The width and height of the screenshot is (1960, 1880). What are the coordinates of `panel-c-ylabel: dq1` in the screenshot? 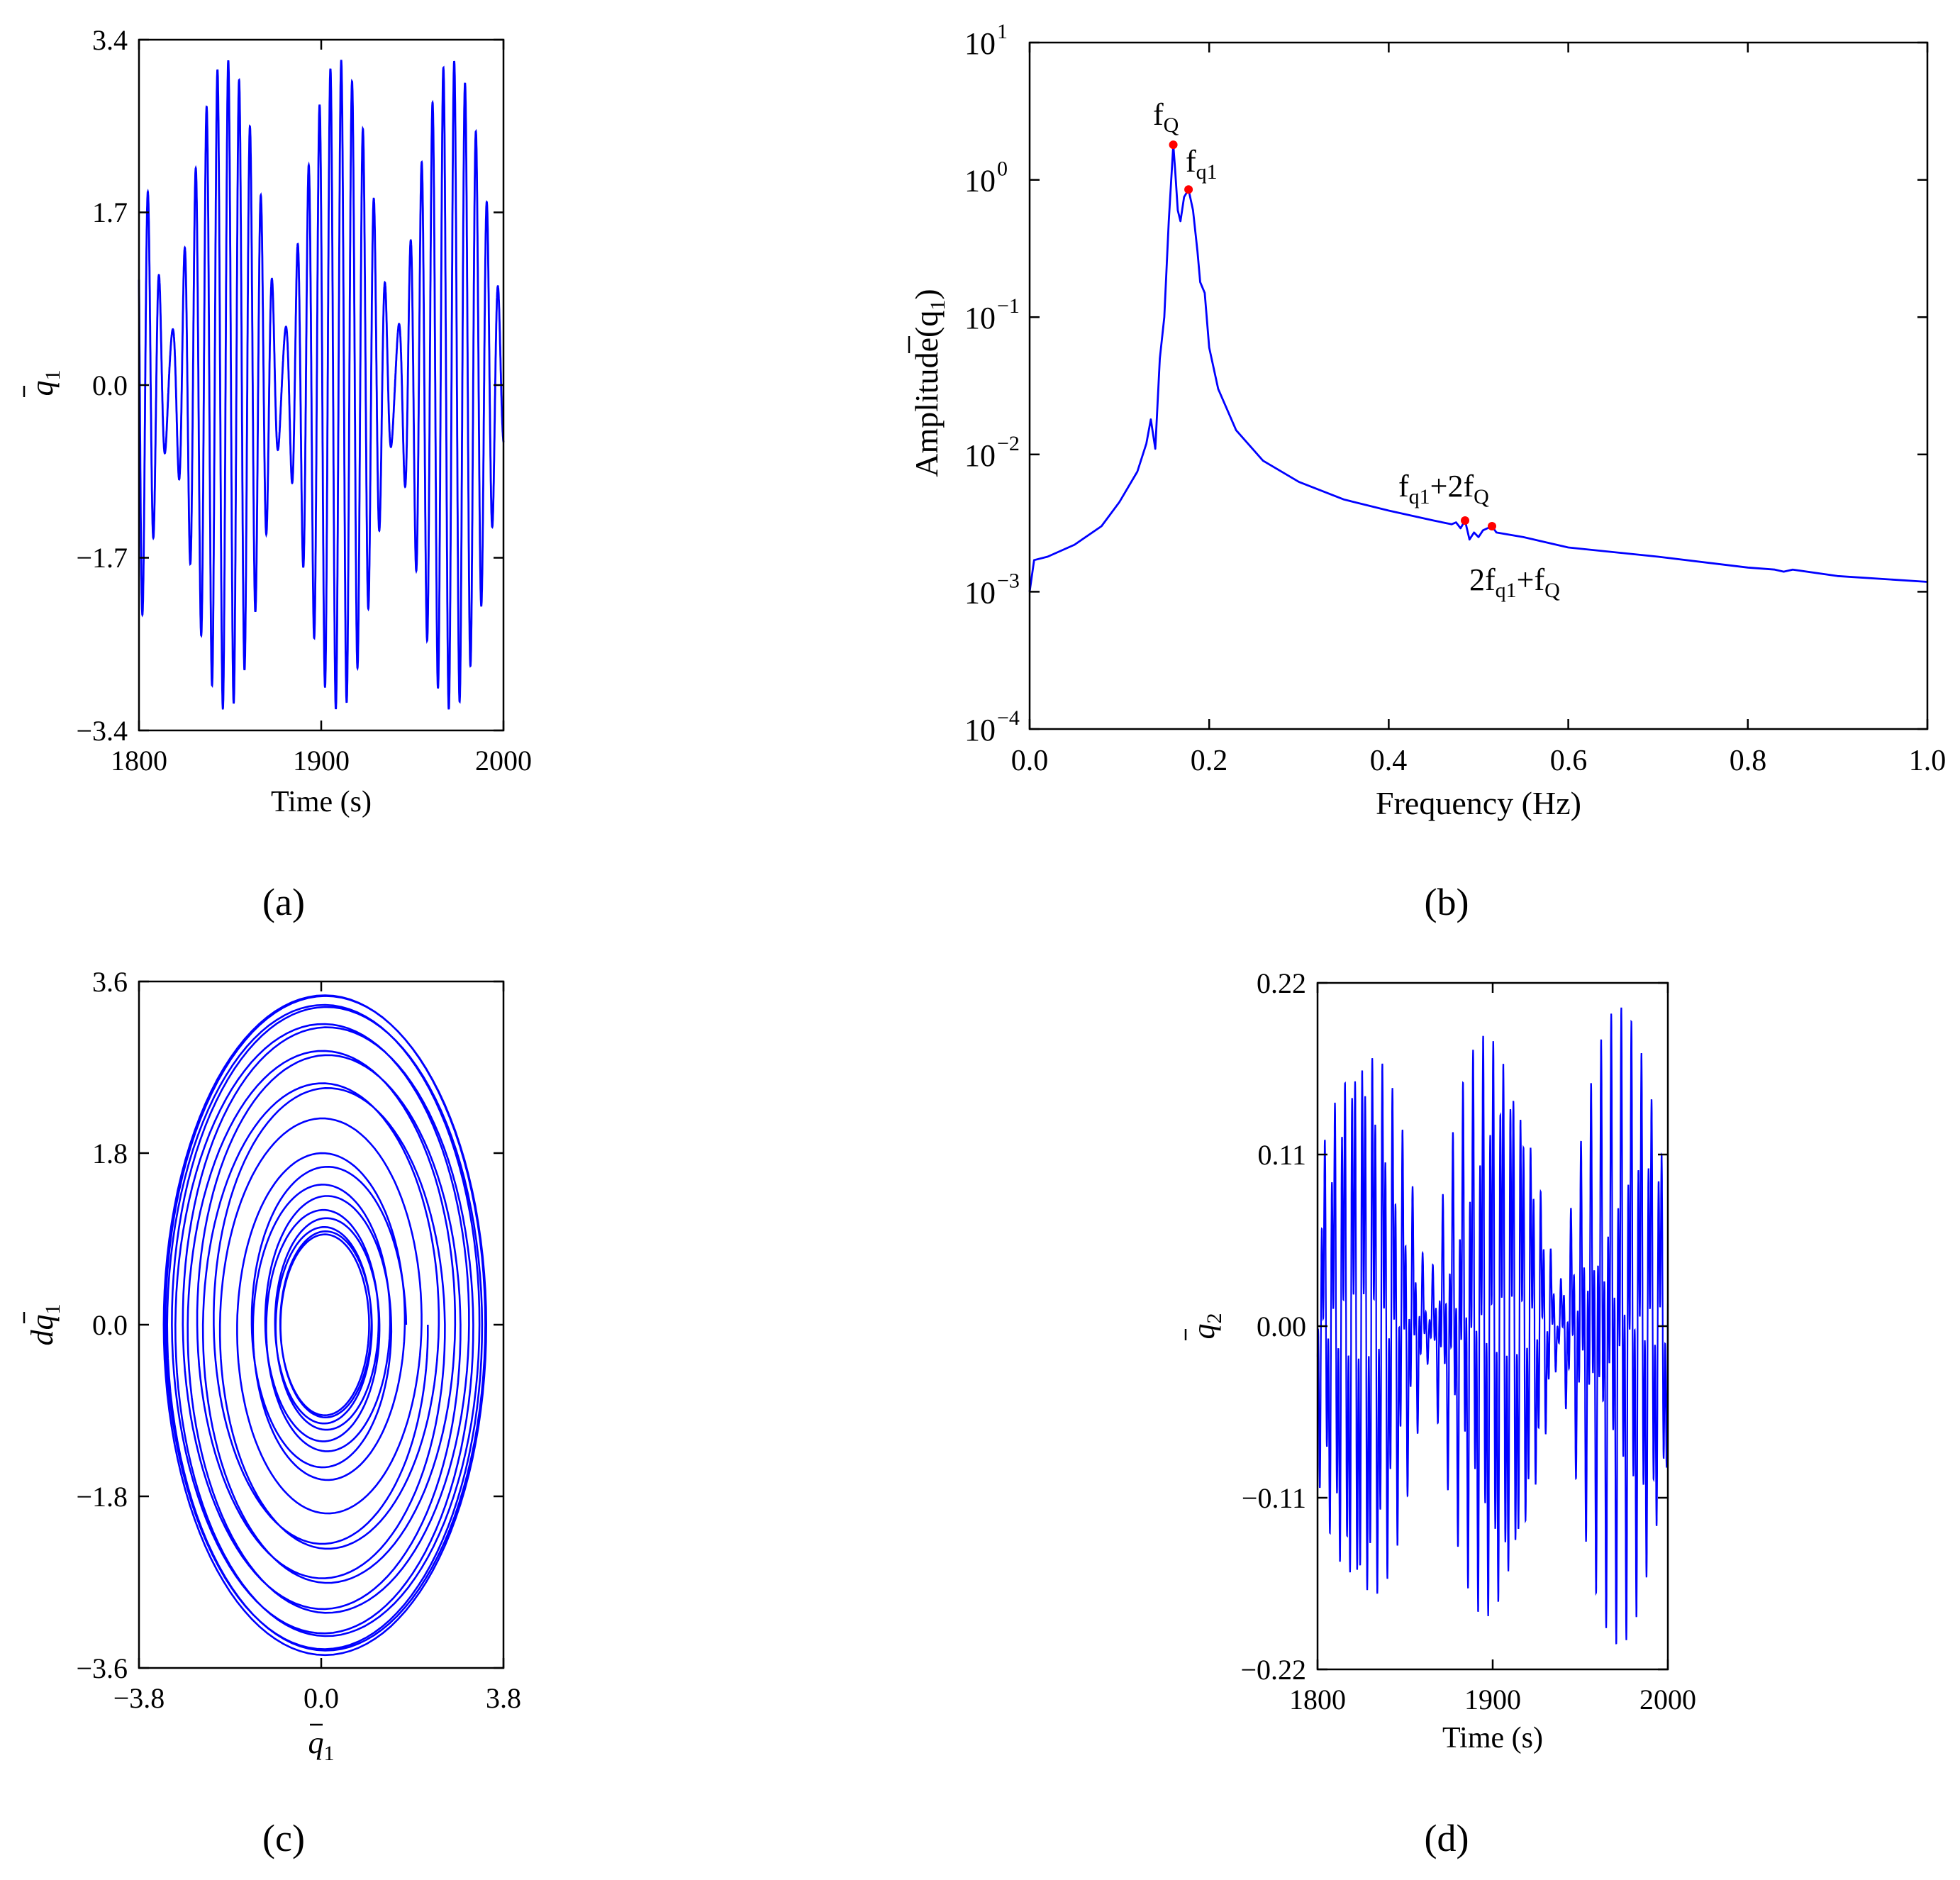 It's located at (44, 1325).